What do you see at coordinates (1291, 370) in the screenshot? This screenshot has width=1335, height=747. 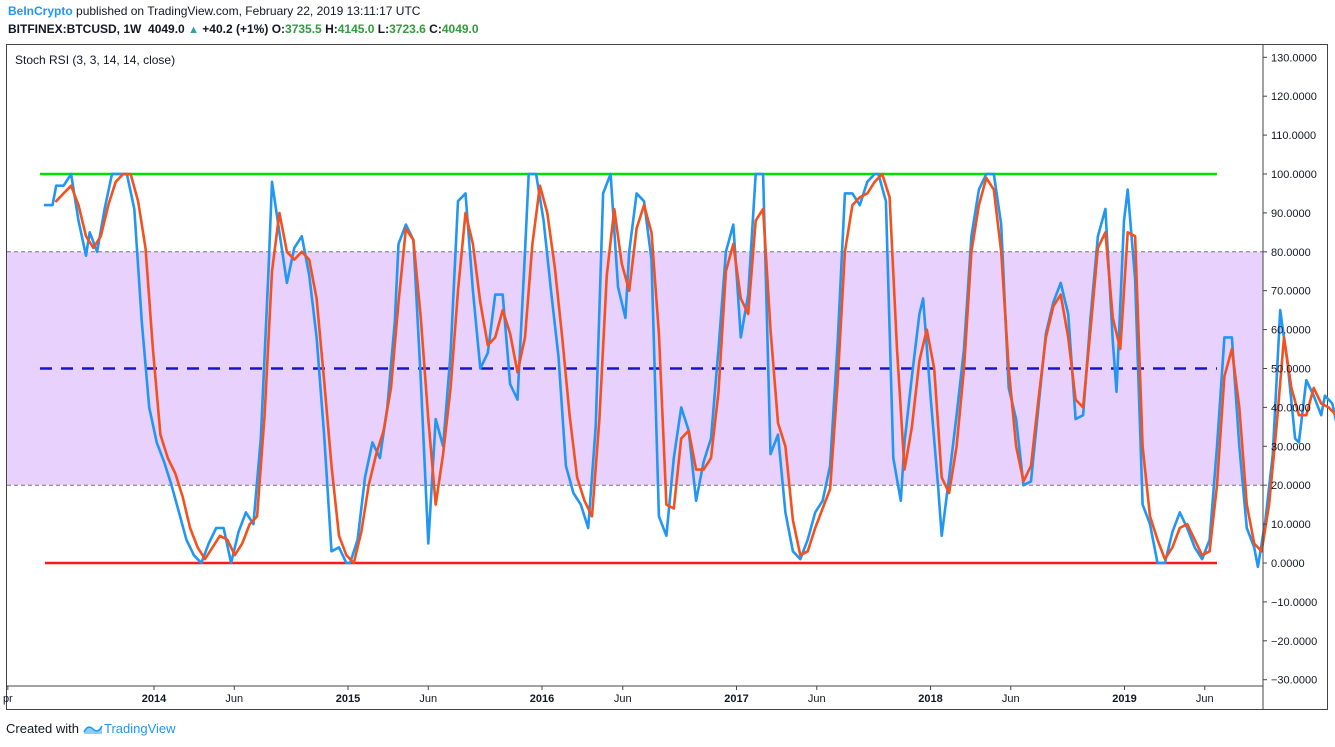 I see `y-tick-label: 50.0000` at bounding box center [1291, 370].